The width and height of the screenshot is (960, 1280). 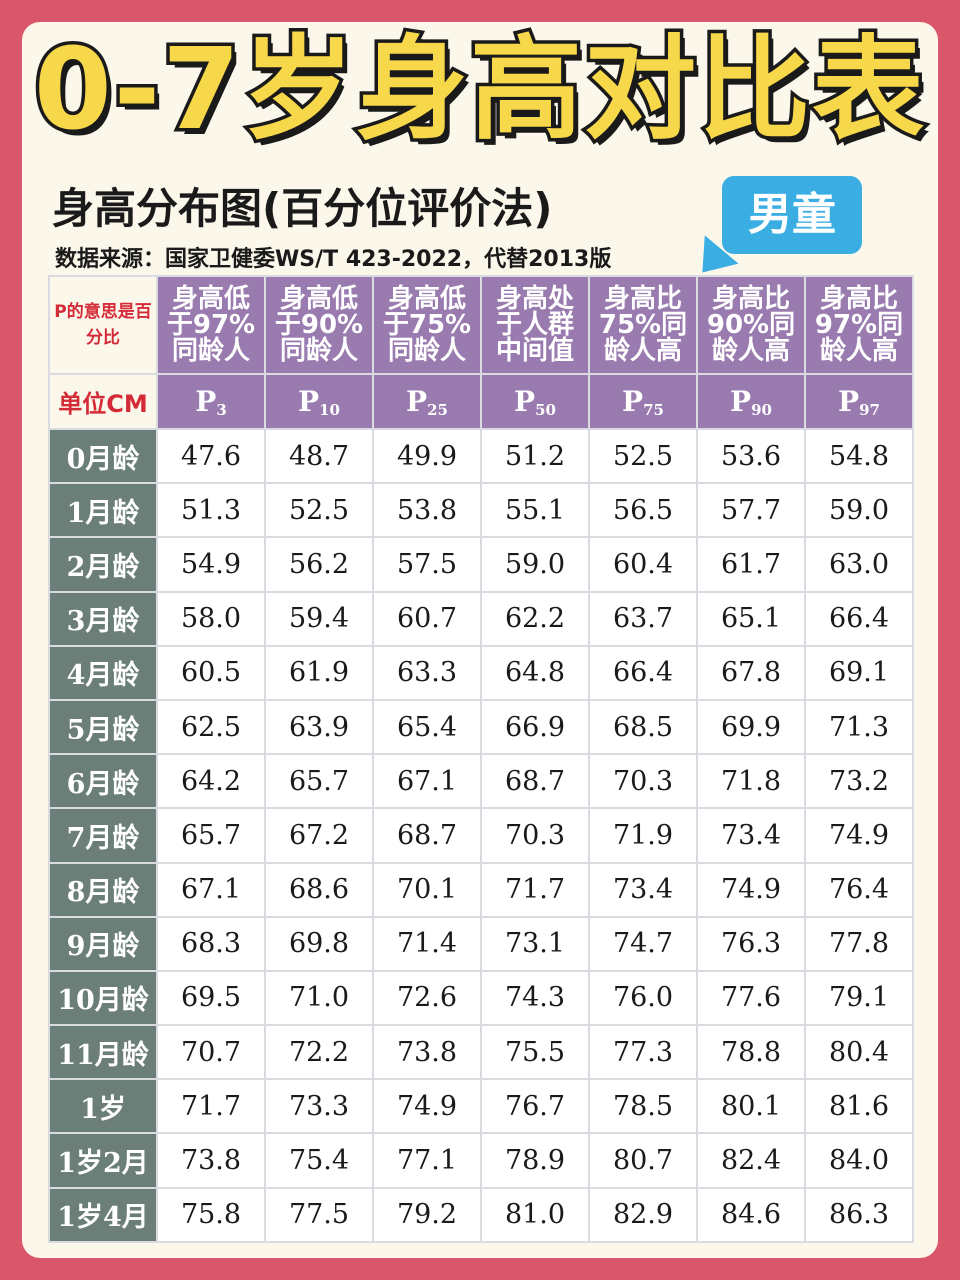 What do you see at coordinates (643, 510) in the screenshot?
I see `height-value: 56.5` at bounding box center [643, 510].